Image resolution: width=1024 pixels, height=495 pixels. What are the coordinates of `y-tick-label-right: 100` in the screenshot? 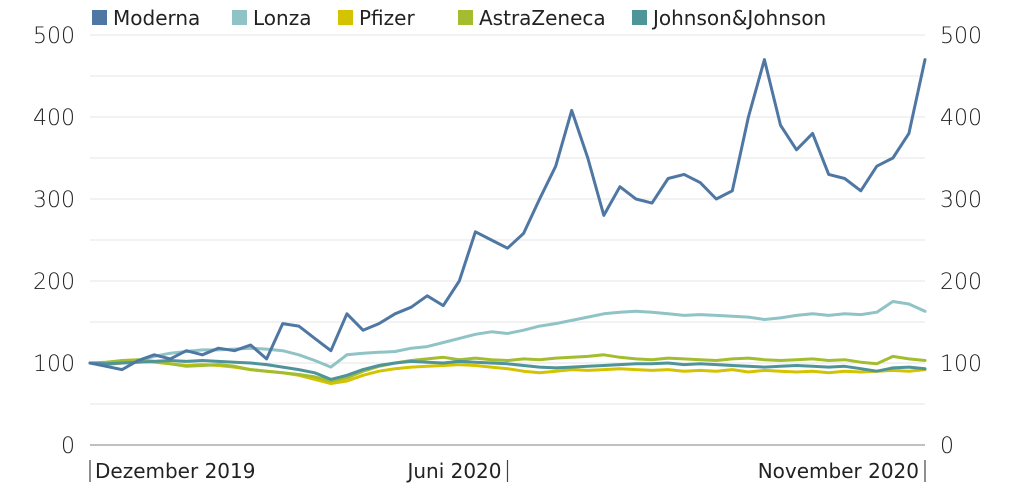 It's located at (961, 364).